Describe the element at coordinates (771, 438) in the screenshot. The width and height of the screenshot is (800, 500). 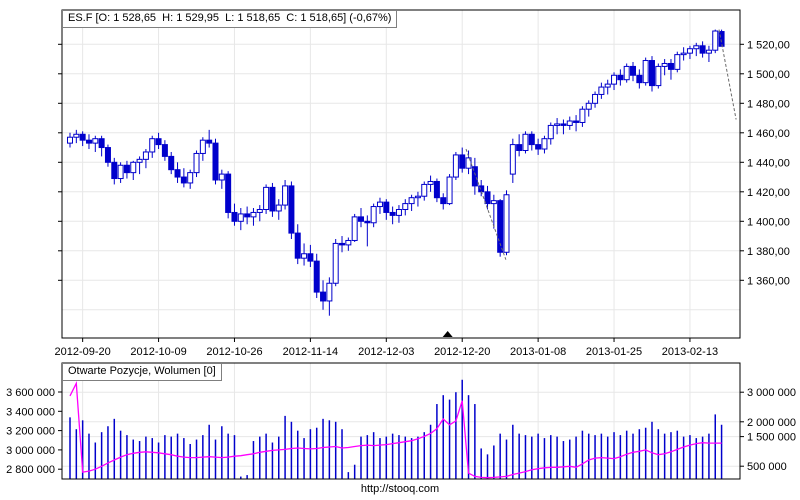
I see `volume-tick-label: 1 500 000` at that location.